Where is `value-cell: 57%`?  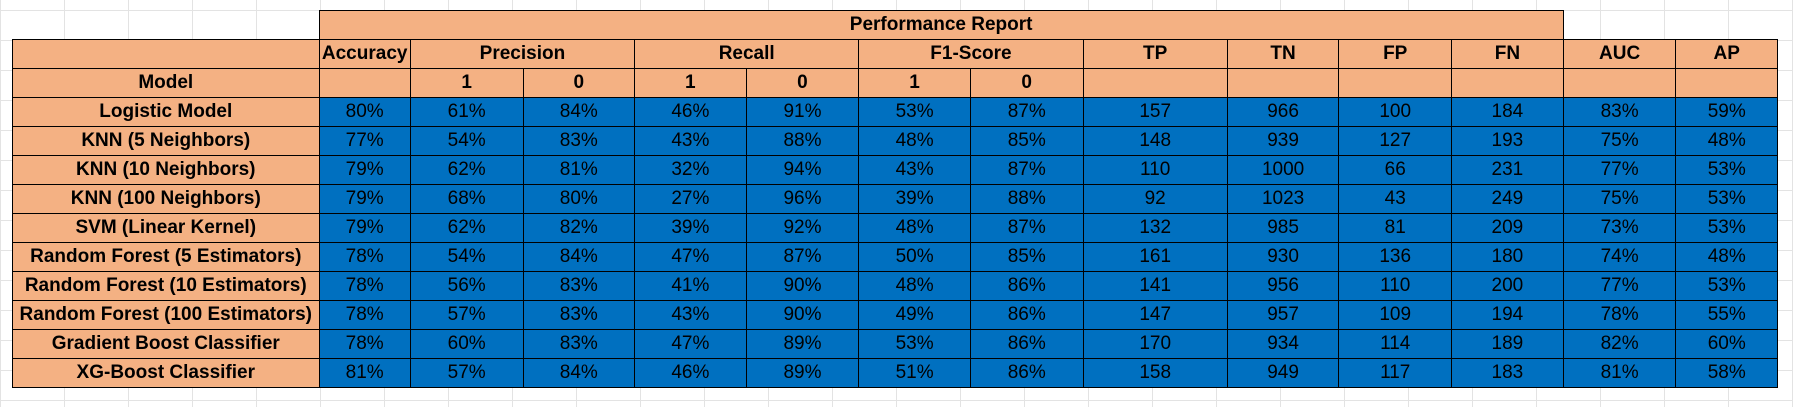 value-cell: 57% is located at coordinates (466, 315).